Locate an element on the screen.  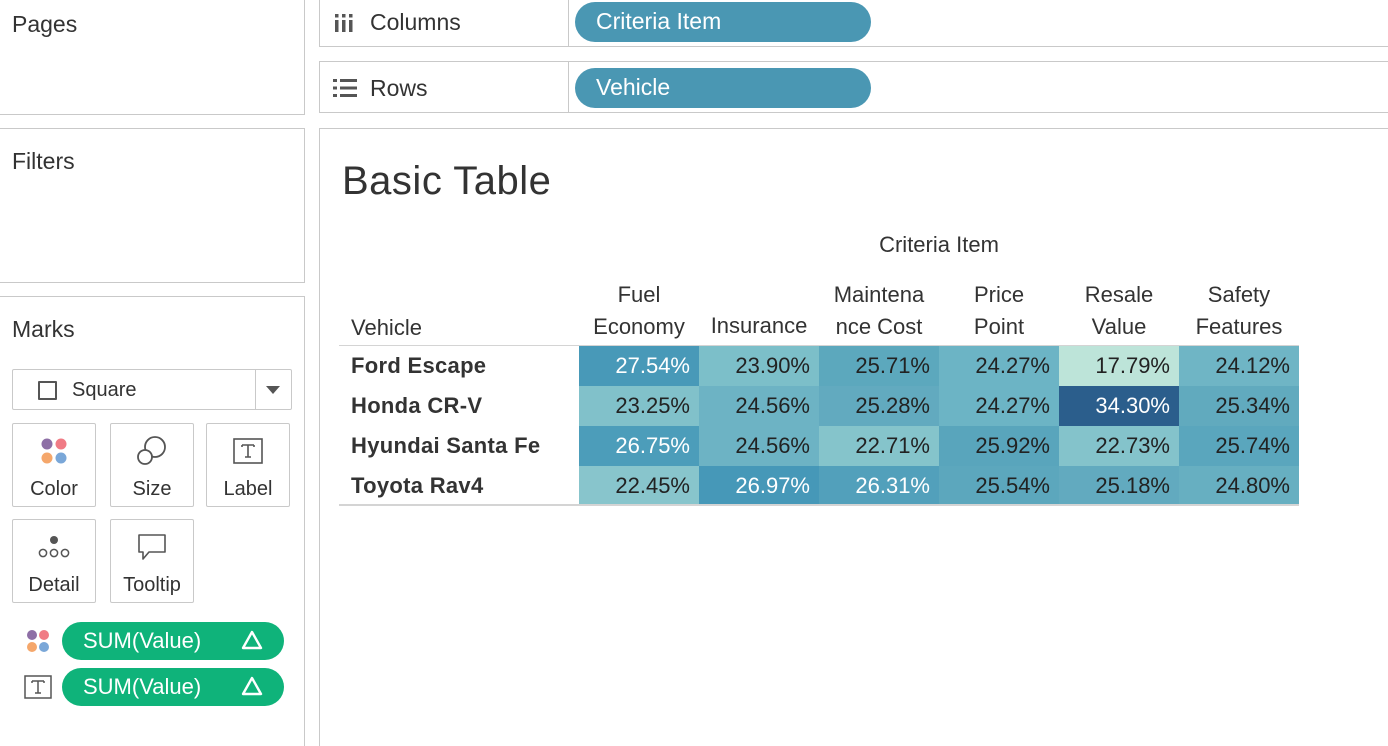
columns-icon is located at coordinates (344, 25).